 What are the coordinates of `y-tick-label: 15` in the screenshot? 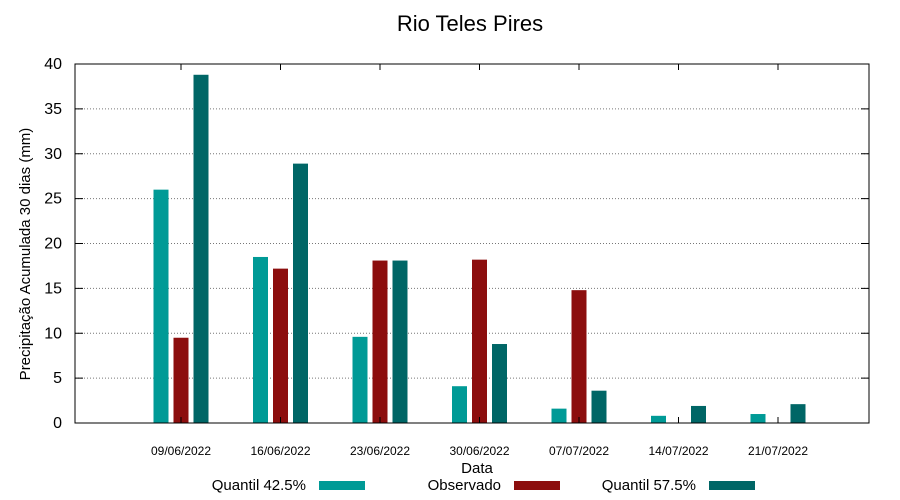 It's located at (53, 288).